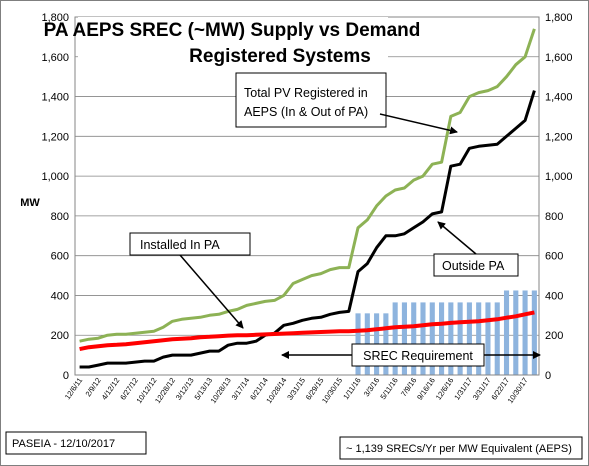 This screenshot has width=589, height=466. What do you see at coordinates (457, 238) in the screenshot?
I see `annotation-outside-pa-arrow` at bounding box center [457, 238].